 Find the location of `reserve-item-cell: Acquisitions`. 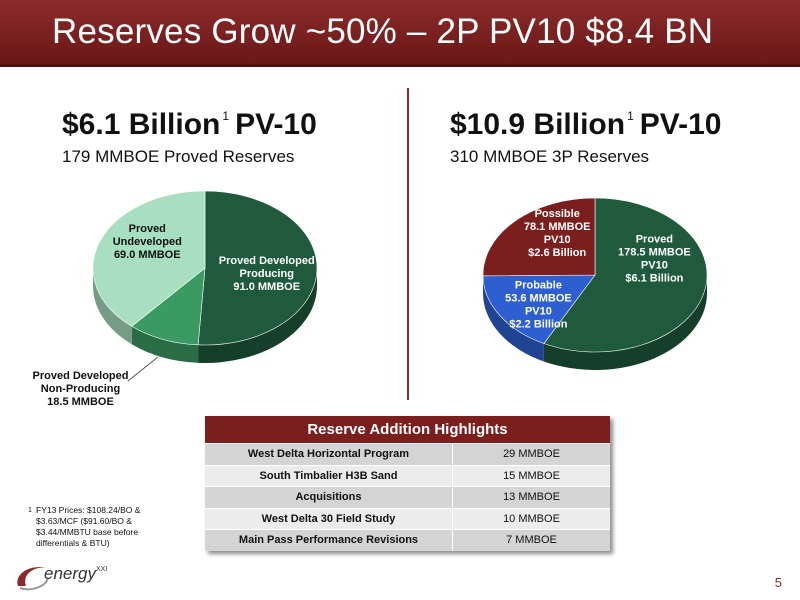

reserve-item-cell: Acquisitions is located at coordinates (329, 497).